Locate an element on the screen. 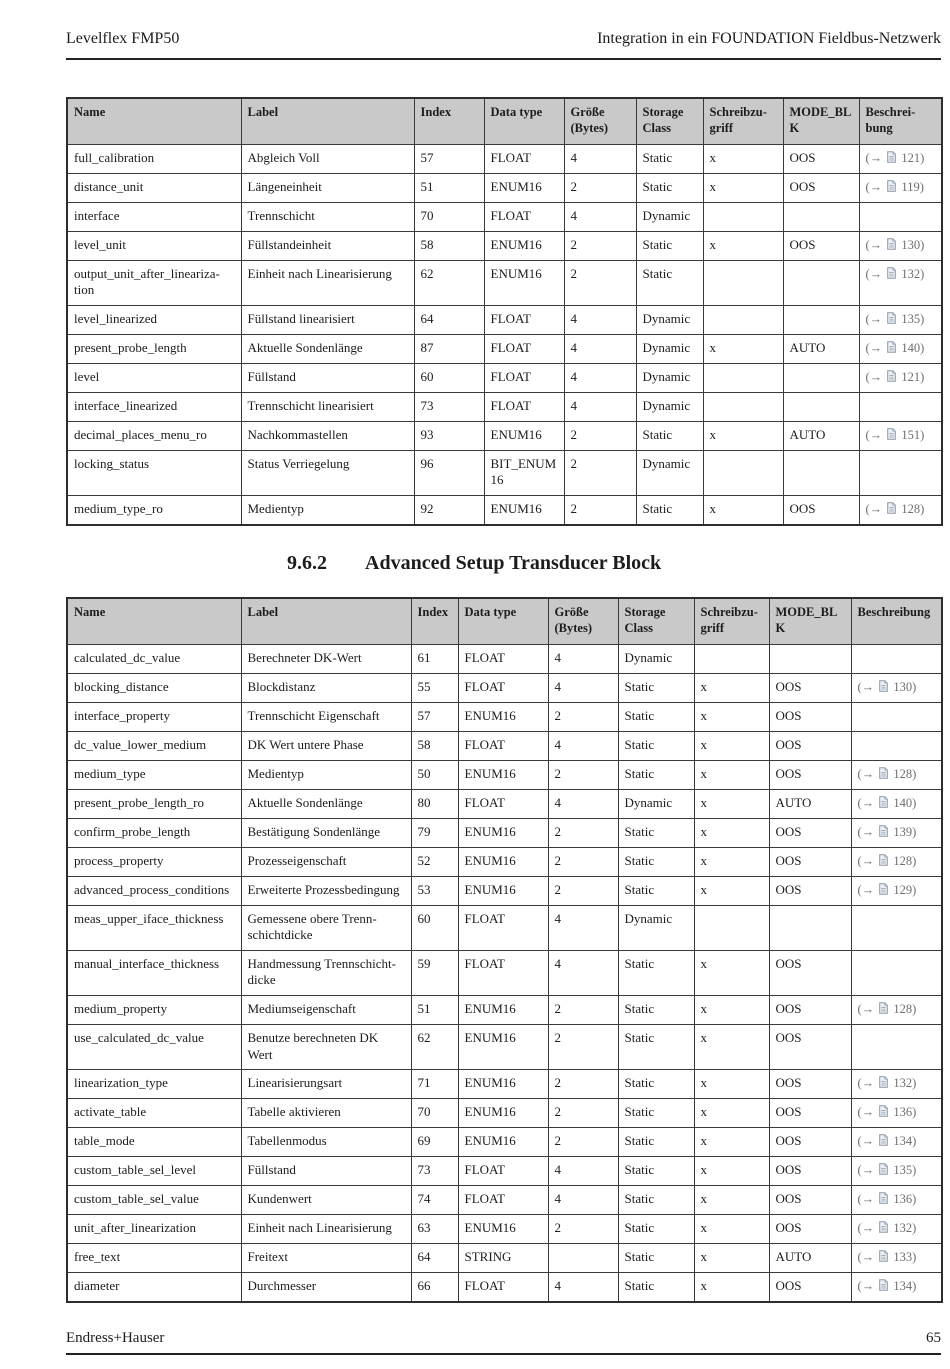 The height and width of the screenshot is (1369, 950). cell-name: level_linearized is located at coordinates (154, 319).